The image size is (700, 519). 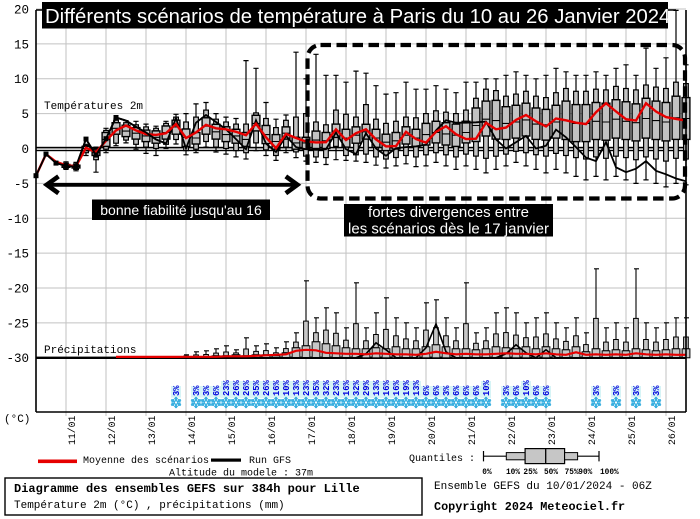 I want to click on svg-text: 17/01, so click(x=312, y=430).